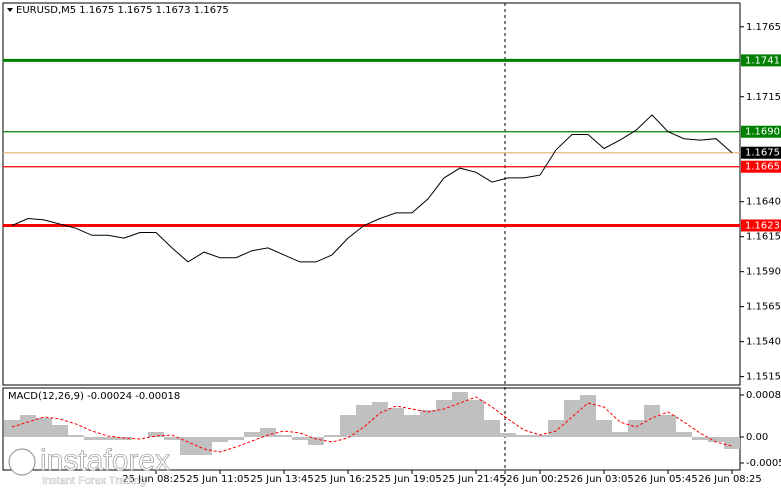  What do you see at coordinates (757, 437) in the screenshot?
I see `y-tick-label: 0.00` at bounding box center [757, 437].